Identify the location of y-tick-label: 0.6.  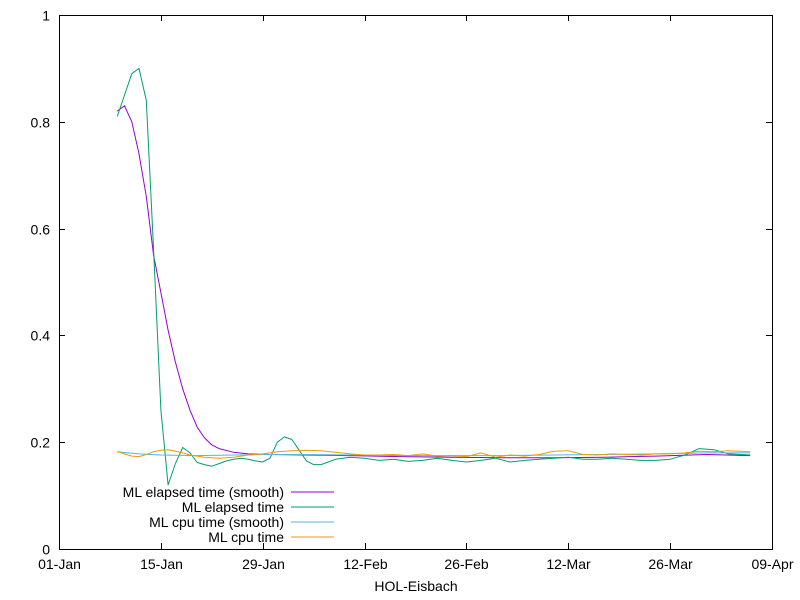
(41, 230).